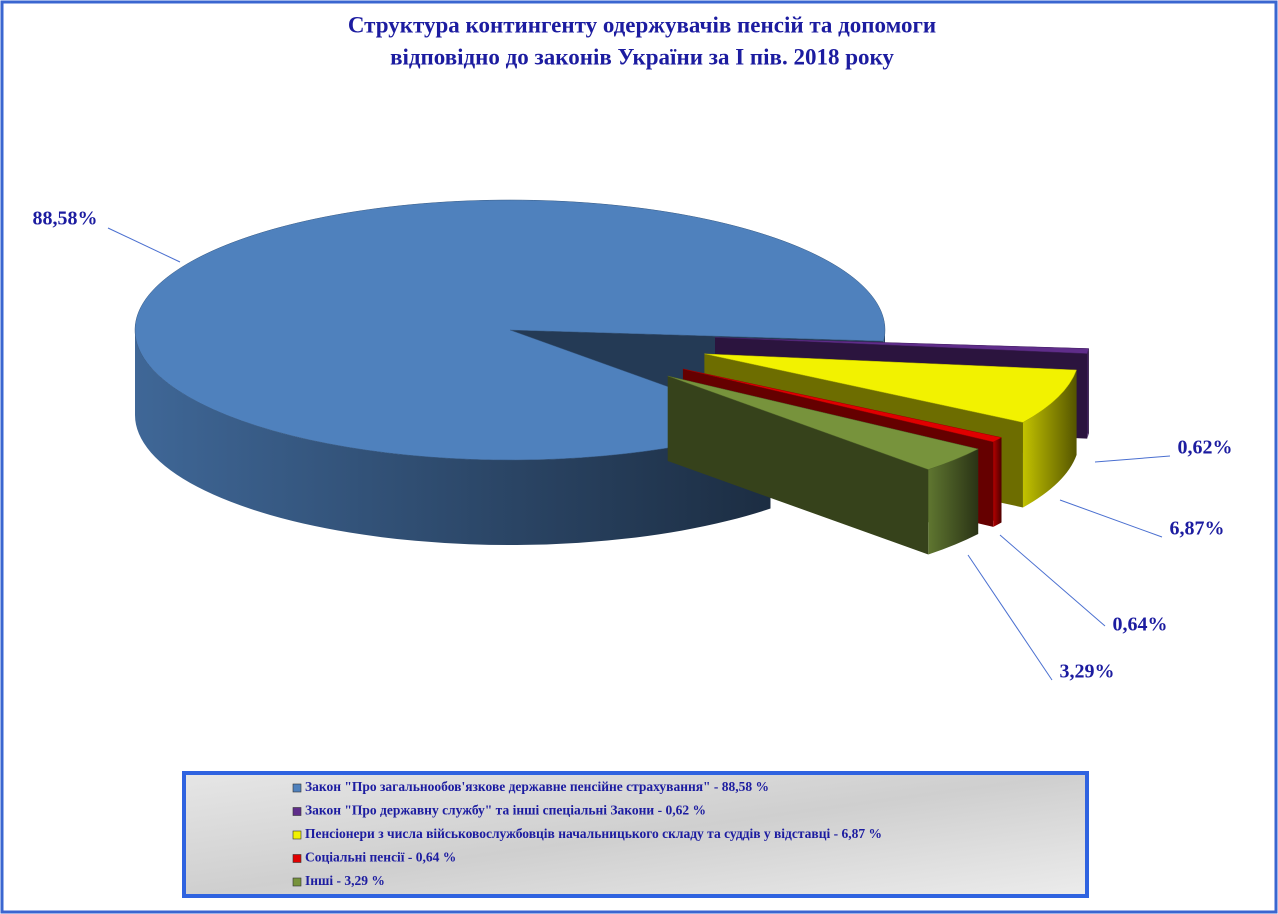 This screenshot has width=1278, height=914. I want to click on value-label: 0,62%, so click(1205, 448).